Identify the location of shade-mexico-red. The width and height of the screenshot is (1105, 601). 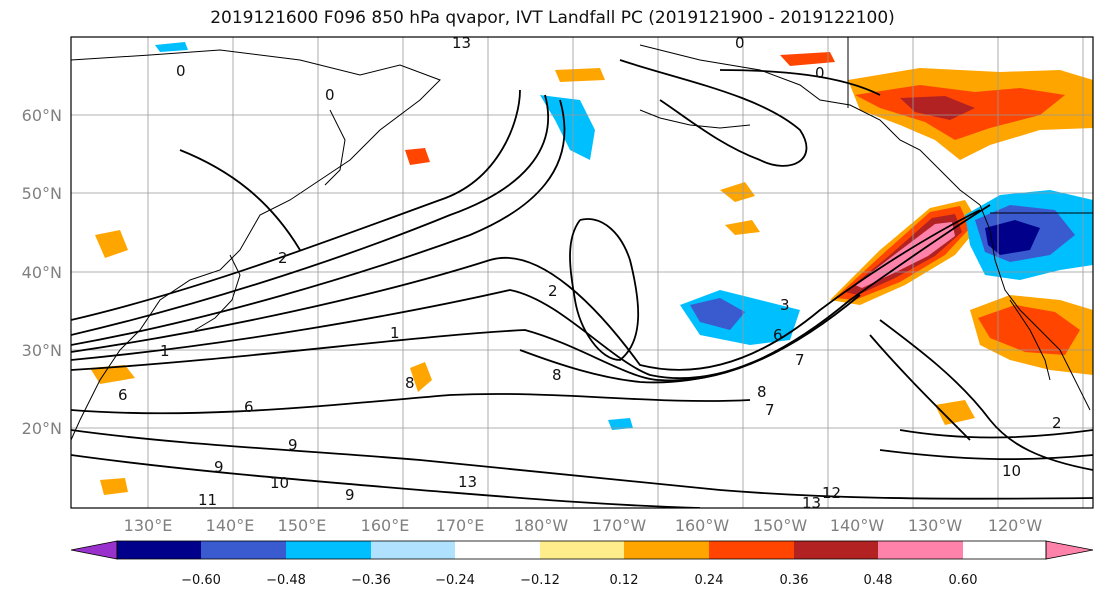
(1029, 330).